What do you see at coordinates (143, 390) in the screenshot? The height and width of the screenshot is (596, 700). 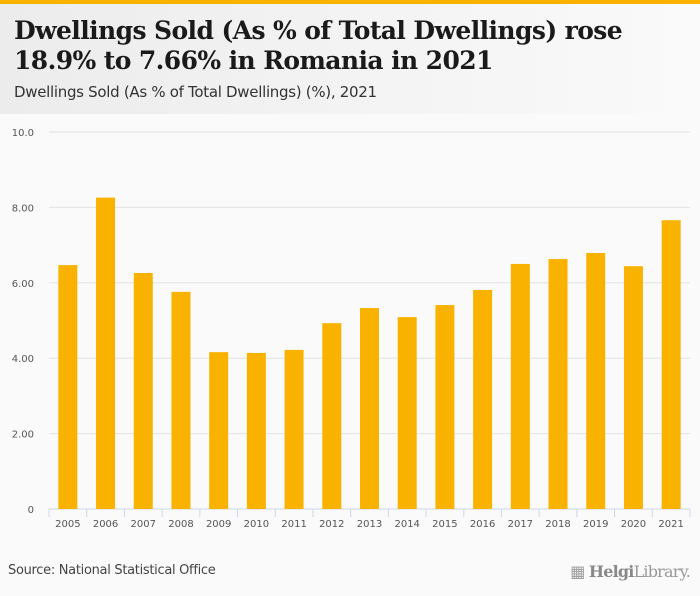 I see `bar-2007` at bounding box center [143, 390].